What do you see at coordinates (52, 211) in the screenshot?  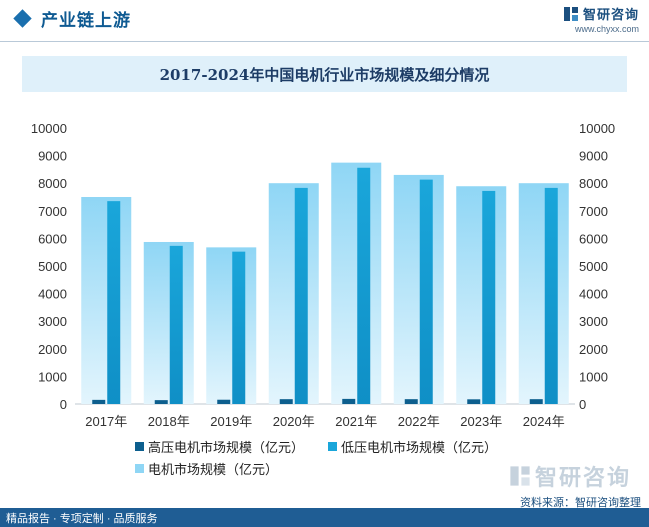 I see `y-tick-left-7: 7000` at bounding box center [52, 211].